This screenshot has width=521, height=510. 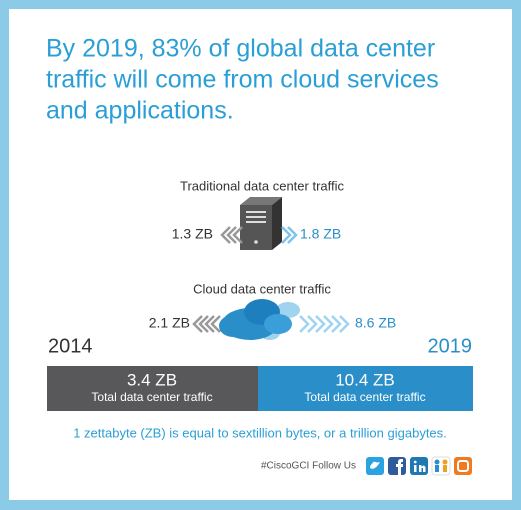 I want to click on year-2014: 2014, so click(x=70, y=346).